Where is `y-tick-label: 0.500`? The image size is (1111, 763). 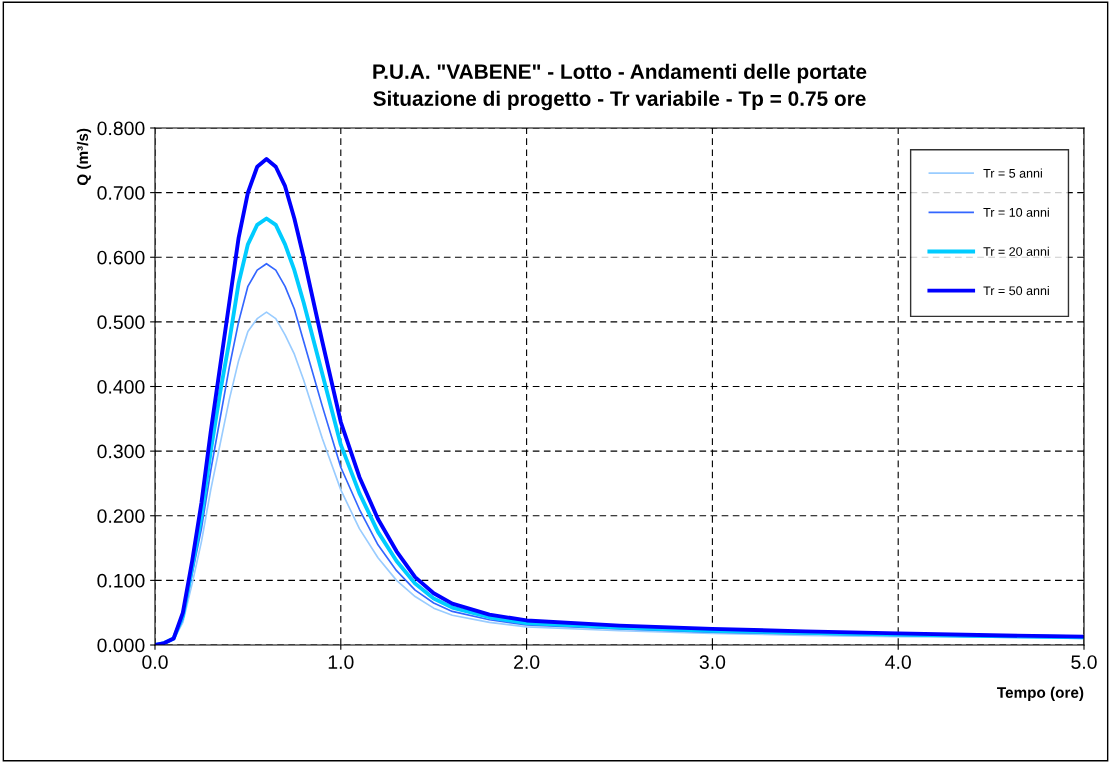 y-tick-label: 0.500 is located at coordinates (121, 322).